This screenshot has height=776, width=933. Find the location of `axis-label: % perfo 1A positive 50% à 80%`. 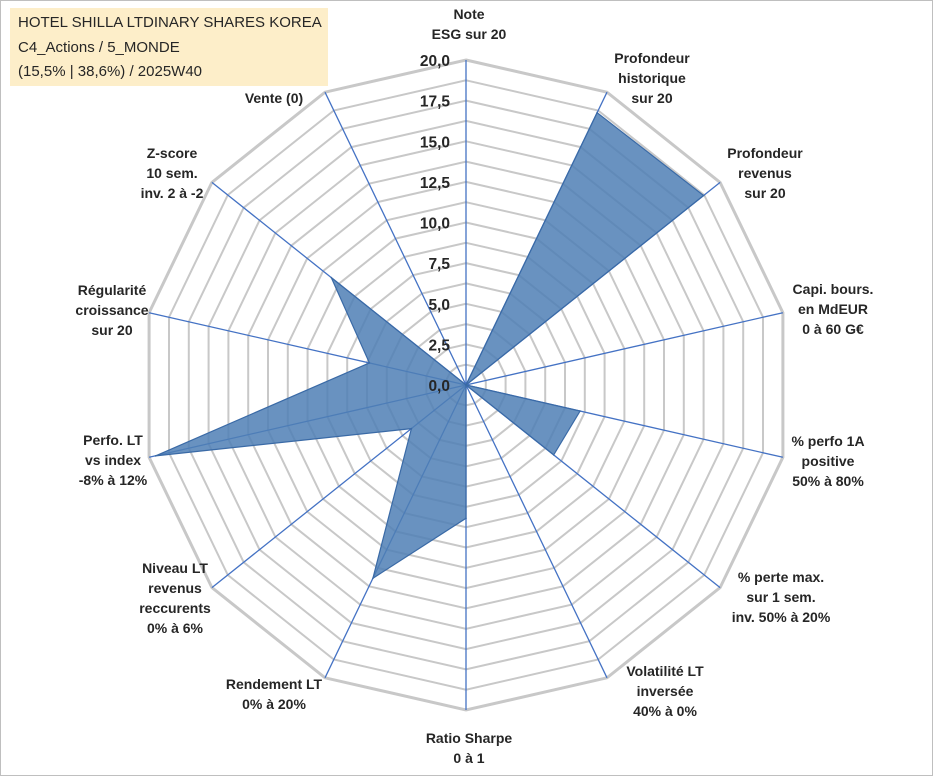

axis-label: % perfo 1A positive 50% à 80% is located at coordinates (827, 461).